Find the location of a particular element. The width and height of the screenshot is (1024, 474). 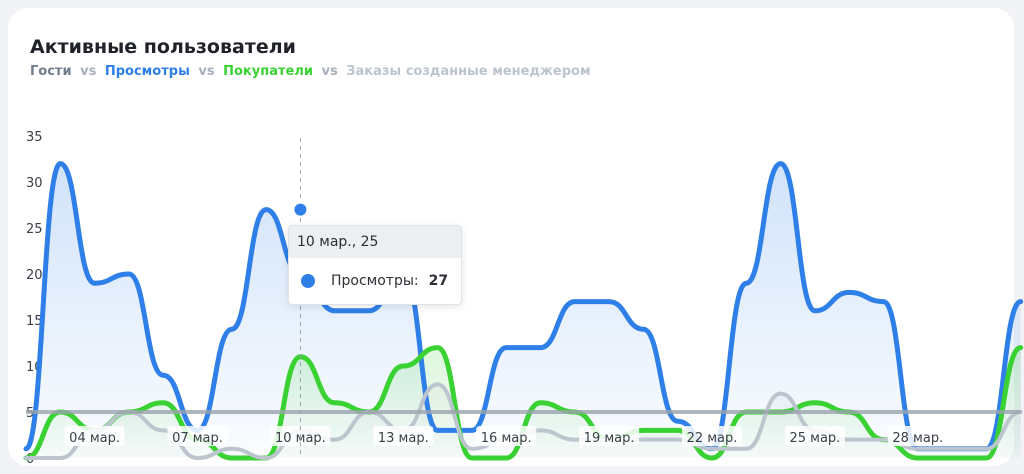

x-tick-label: 04 мар. is located at coordinates (94, 438).